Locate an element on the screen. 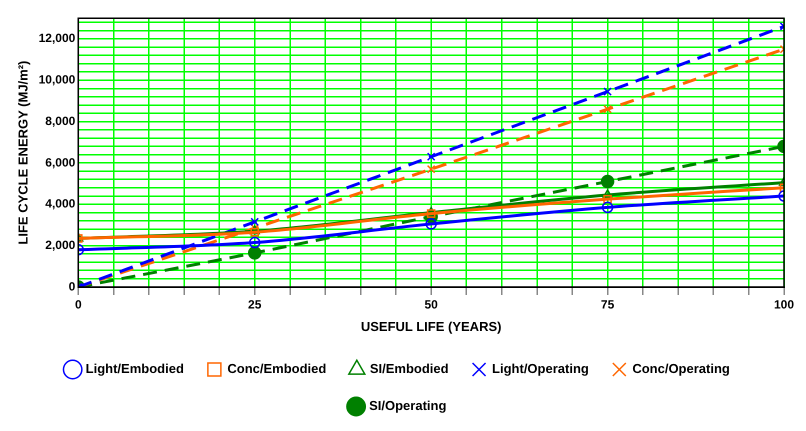  legend-label: Light/Embodied is located at coordinates (135, 368).